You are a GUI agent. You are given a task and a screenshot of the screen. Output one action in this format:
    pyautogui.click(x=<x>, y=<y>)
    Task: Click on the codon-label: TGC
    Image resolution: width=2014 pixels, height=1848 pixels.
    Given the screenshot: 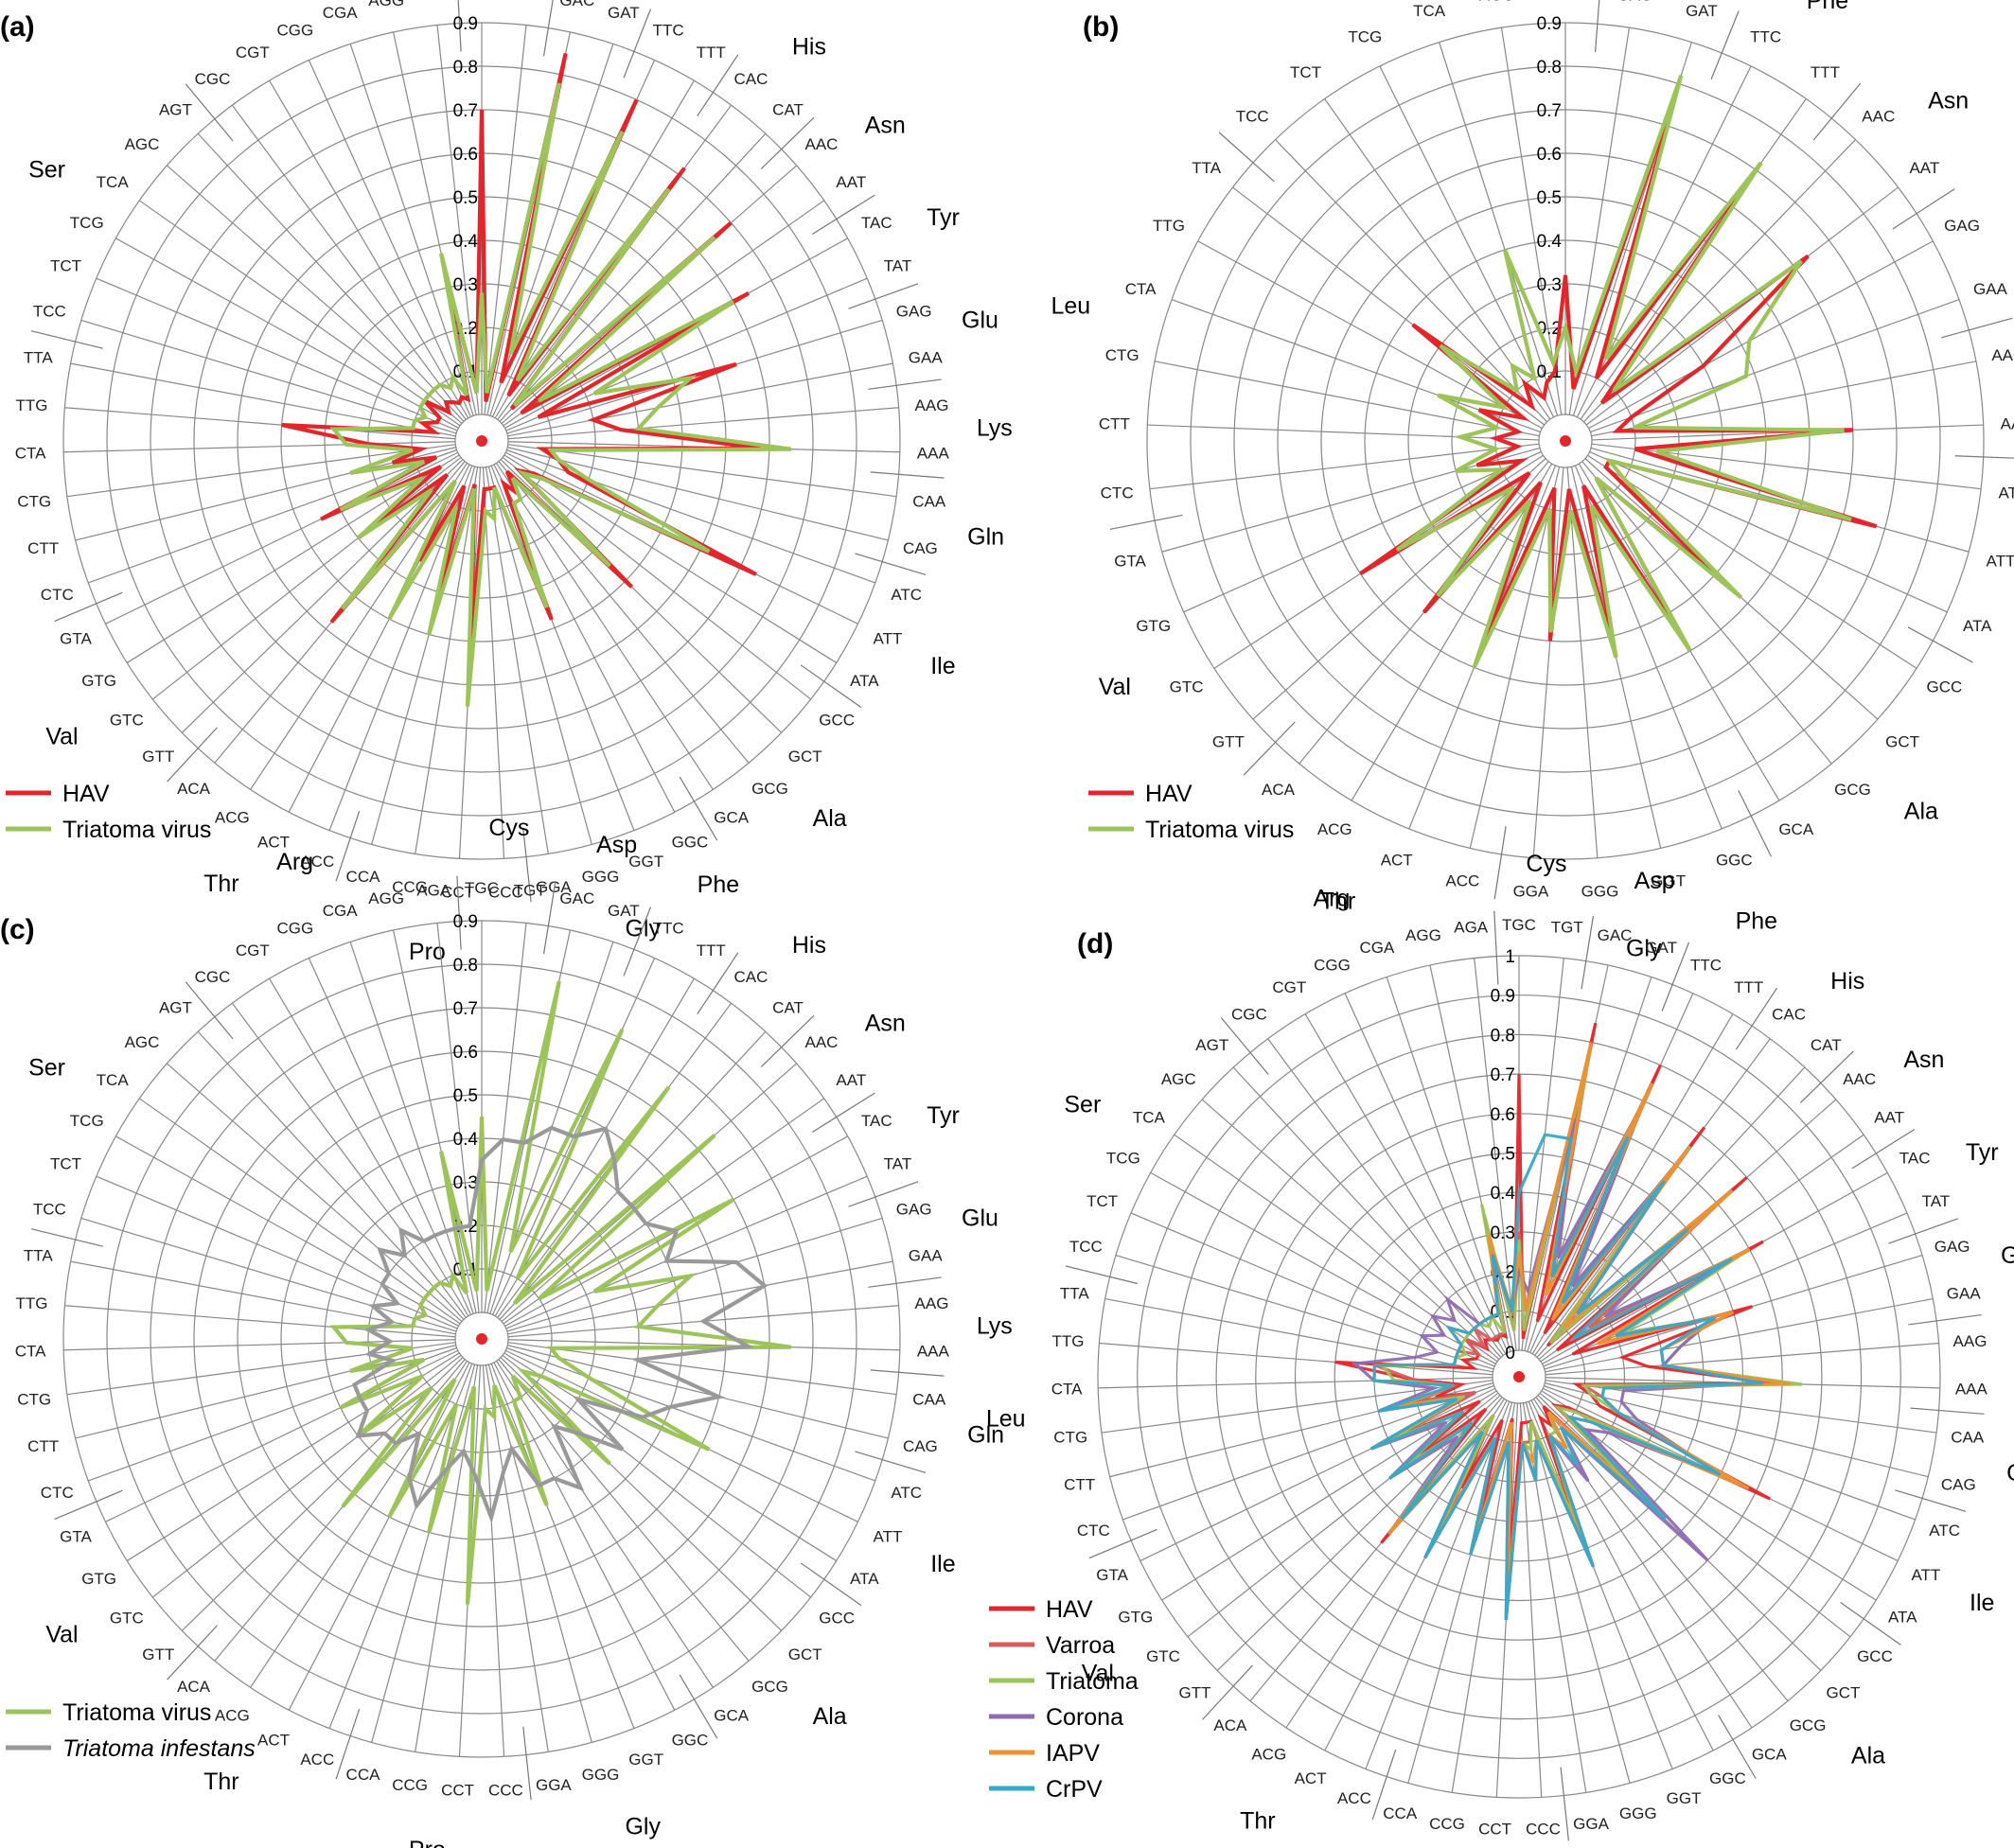 What is the action you would take?
    pyautogui.click(x=482, y=888)
    